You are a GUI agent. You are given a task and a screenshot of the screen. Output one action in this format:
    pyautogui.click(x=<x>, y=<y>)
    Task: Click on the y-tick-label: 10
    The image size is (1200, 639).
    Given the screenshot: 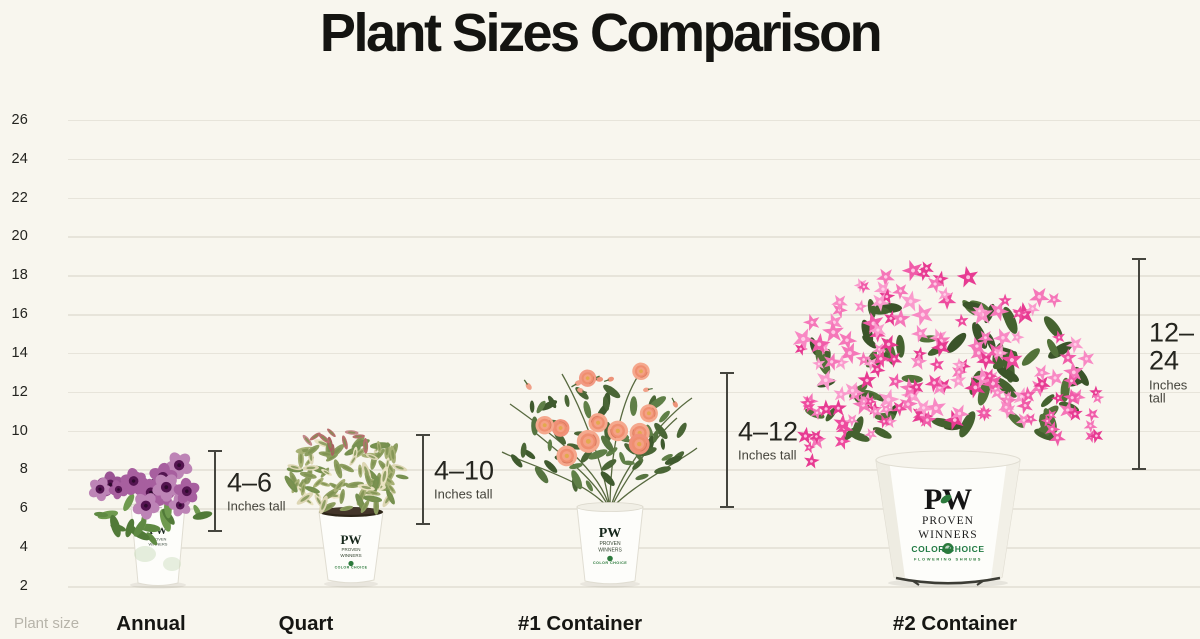 What is the action you would take?
    pyautogui.click(x=19, y=430)
    